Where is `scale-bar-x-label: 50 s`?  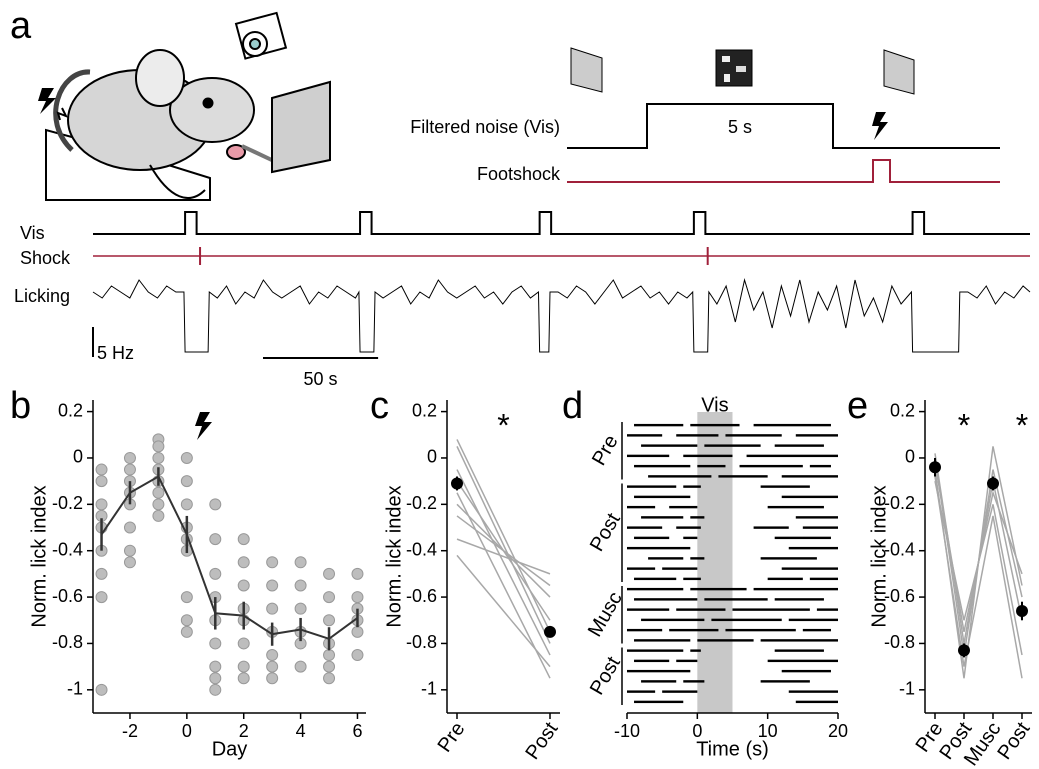 scale-bar-x-label: 50 s is located at coordinates (321, 379).